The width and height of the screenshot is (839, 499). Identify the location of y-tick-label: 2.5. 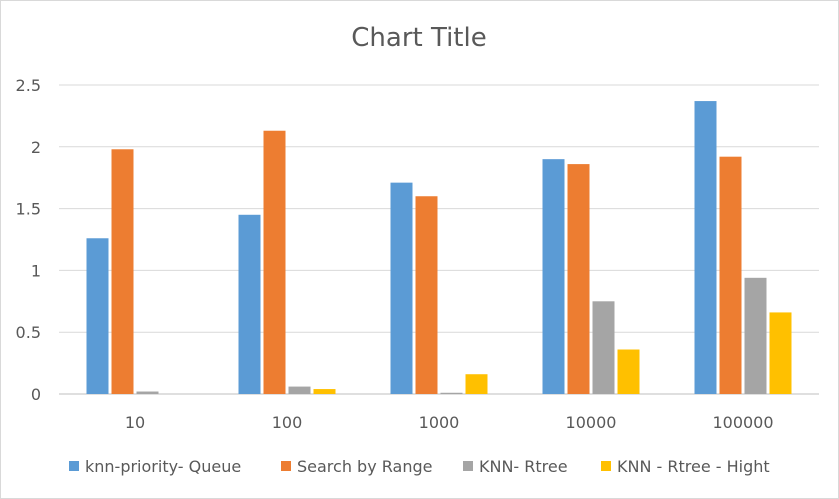
(28, 85).